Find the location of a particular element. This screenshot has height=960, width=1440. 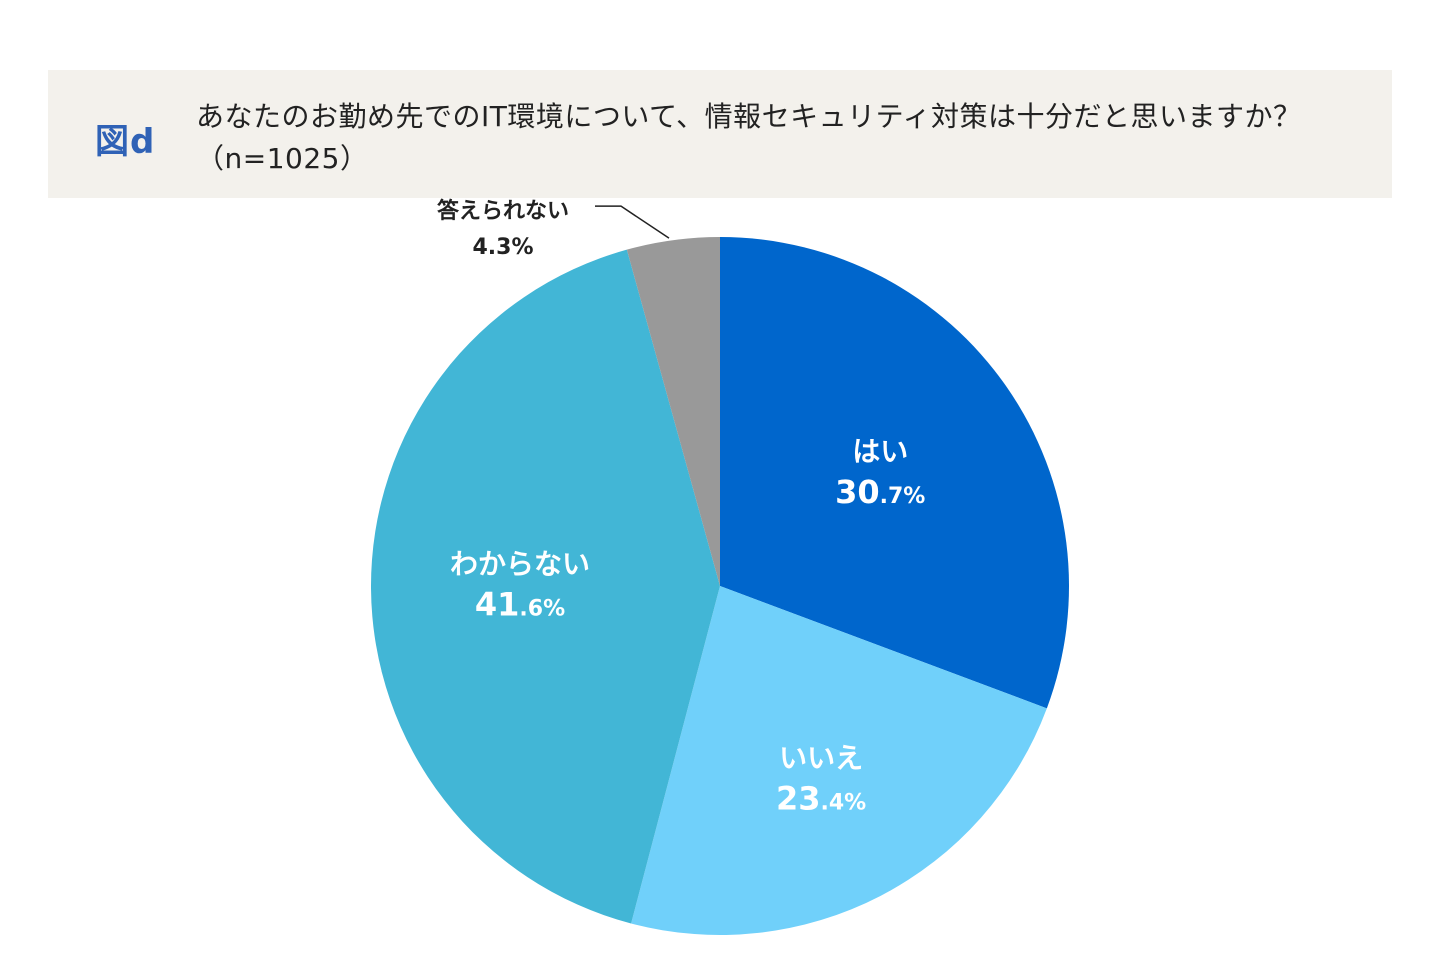

data-label-dont-know-name: わからない is located at coordinates (520, 563).